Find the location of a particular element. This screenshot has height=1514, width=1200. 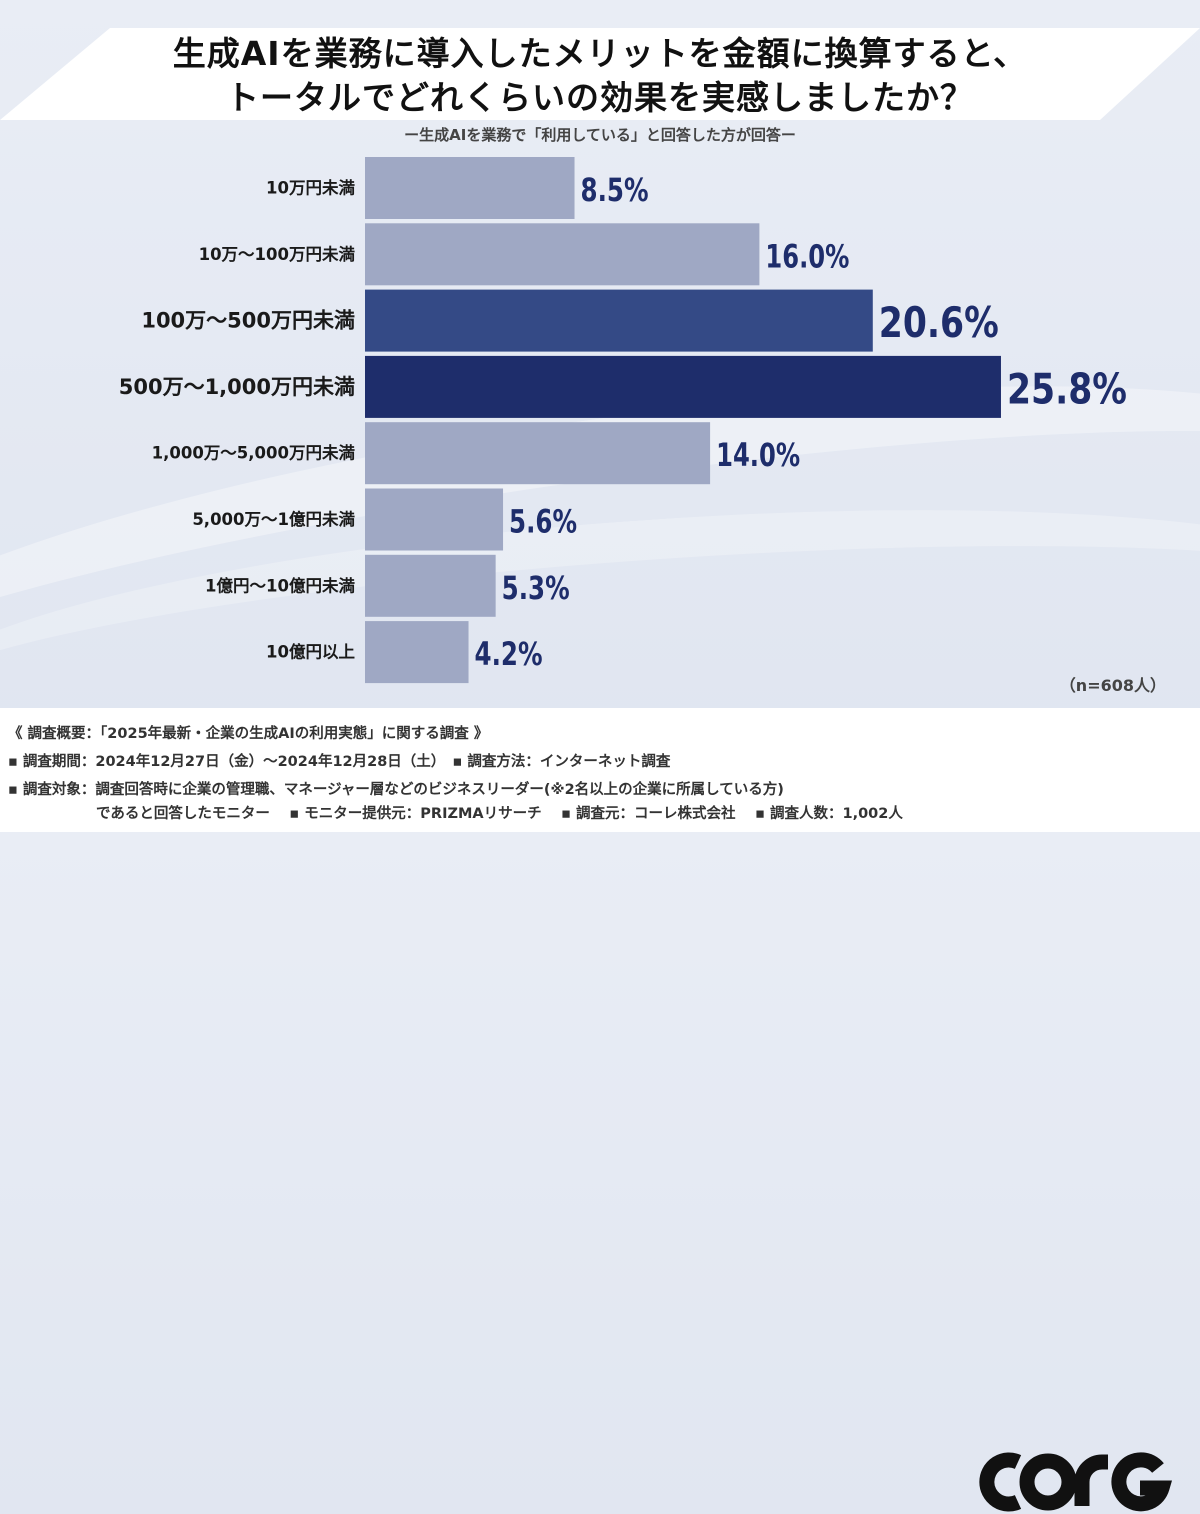

category-label-7: 1億円～10億円未満 is located at coordinates (280, 585).